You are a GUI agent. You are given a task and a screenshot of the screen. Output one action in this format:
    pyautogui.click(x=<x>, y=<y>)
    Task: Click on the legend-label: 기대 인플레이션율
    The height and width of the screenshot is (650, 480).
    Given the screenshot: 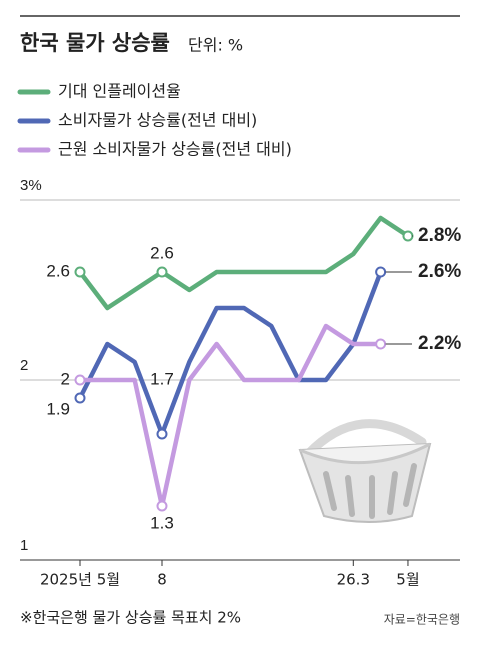 What is the action you would take?
    pyautogui.click(x=119, y=91)
    